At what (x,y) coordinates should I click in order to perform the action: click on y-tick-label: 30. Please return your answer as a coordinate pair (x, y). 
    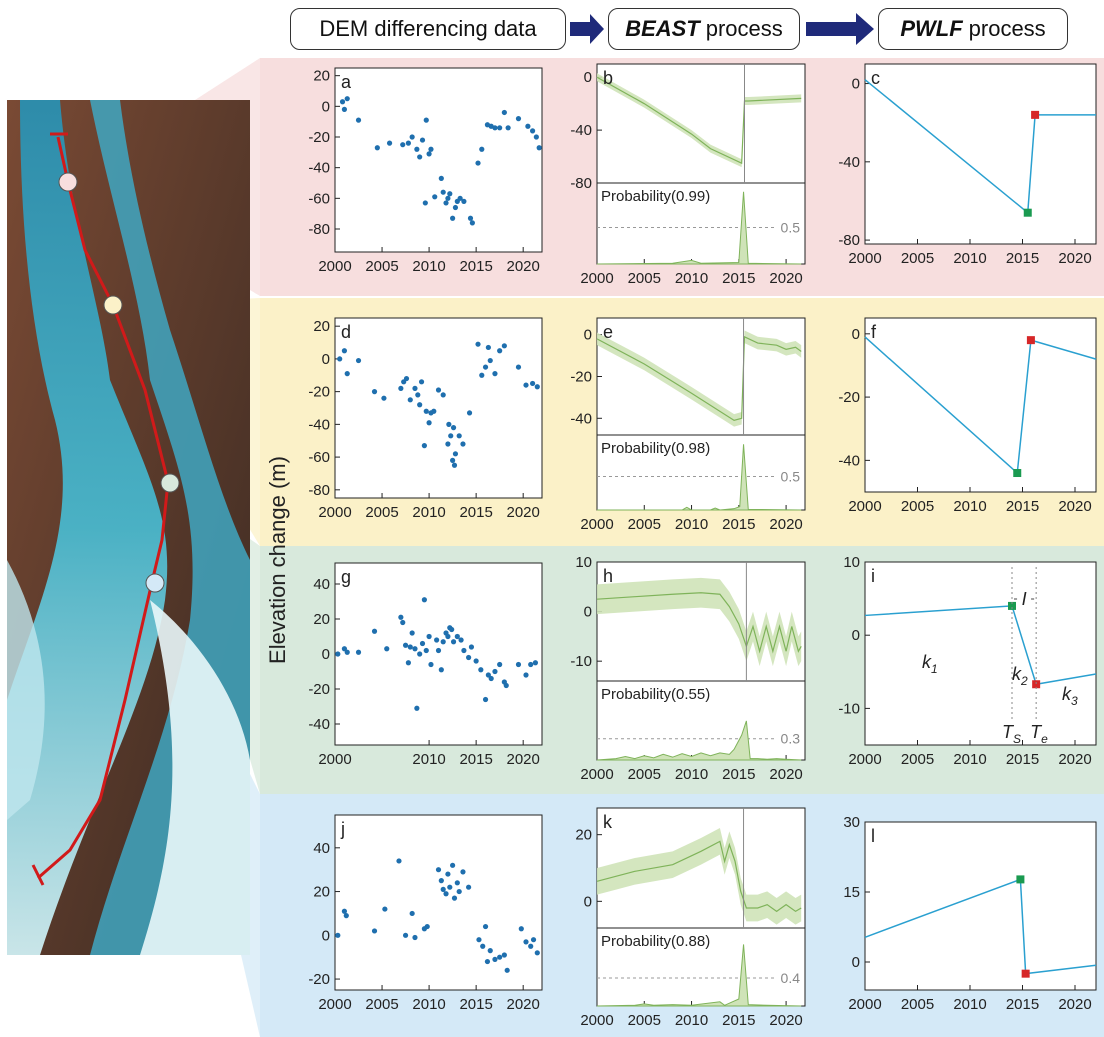
    Looking at the image, I should click on (851, 822).